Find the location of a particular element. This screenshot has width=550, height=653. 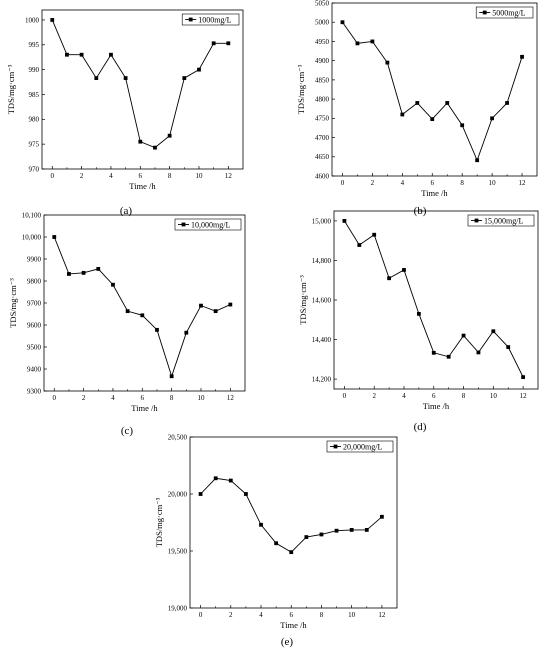

y-tick-label: 4650 is located at coordinates (322, 157).